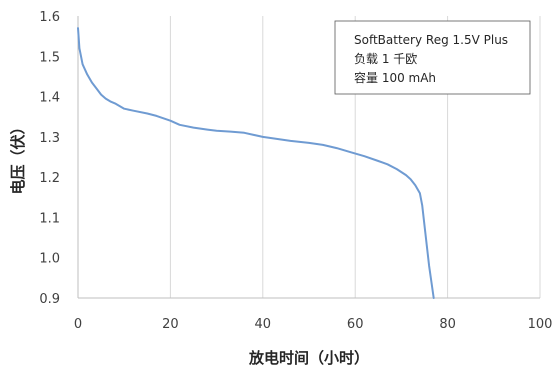  I want to click on x-axis-title: 放电时间（小时）, so click(308, 358).